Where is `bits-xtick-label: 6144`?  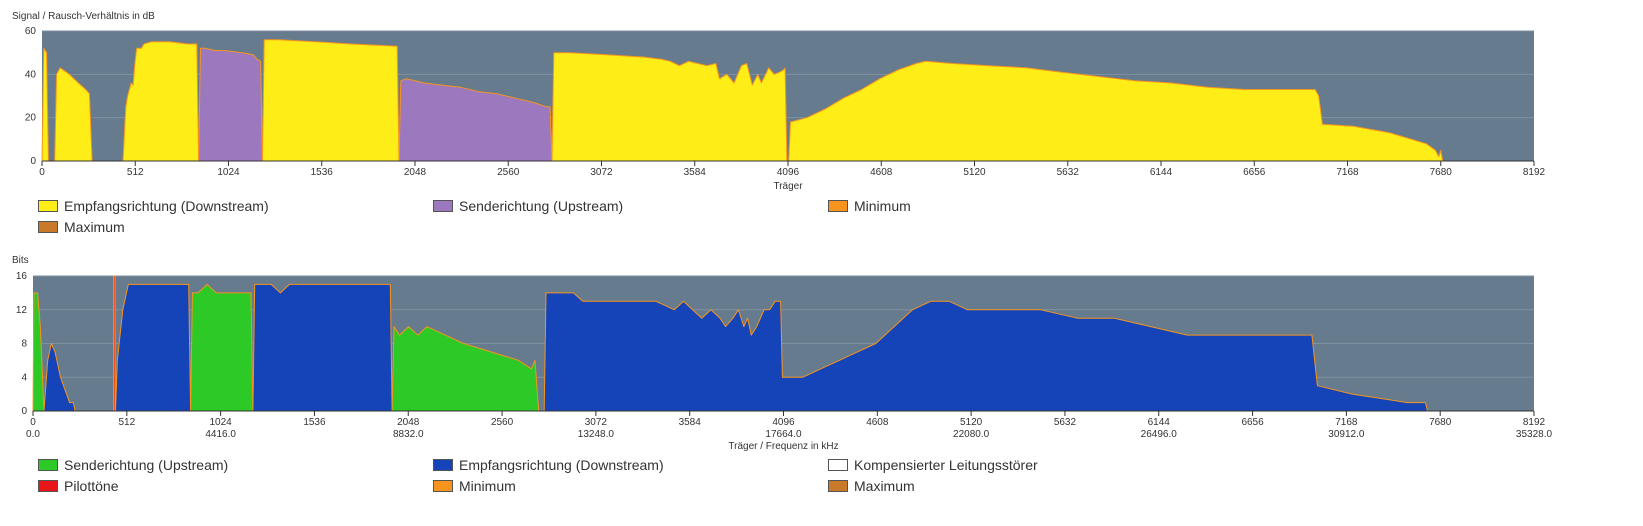
bits-xtick-label: 6144 is located at coordinates (1159, 422).